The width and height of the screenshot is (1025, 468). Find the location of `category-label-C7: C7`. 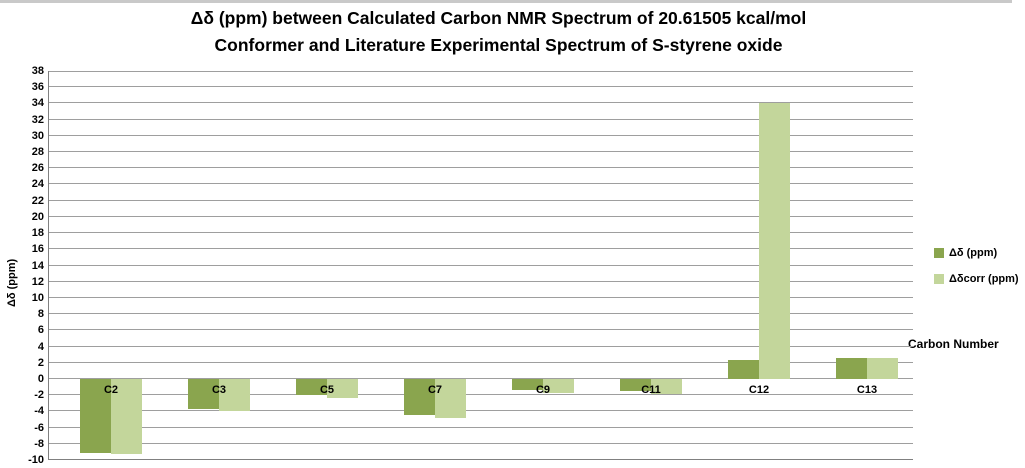

category-label-C7: C7 is located at coordinates (435, 389).